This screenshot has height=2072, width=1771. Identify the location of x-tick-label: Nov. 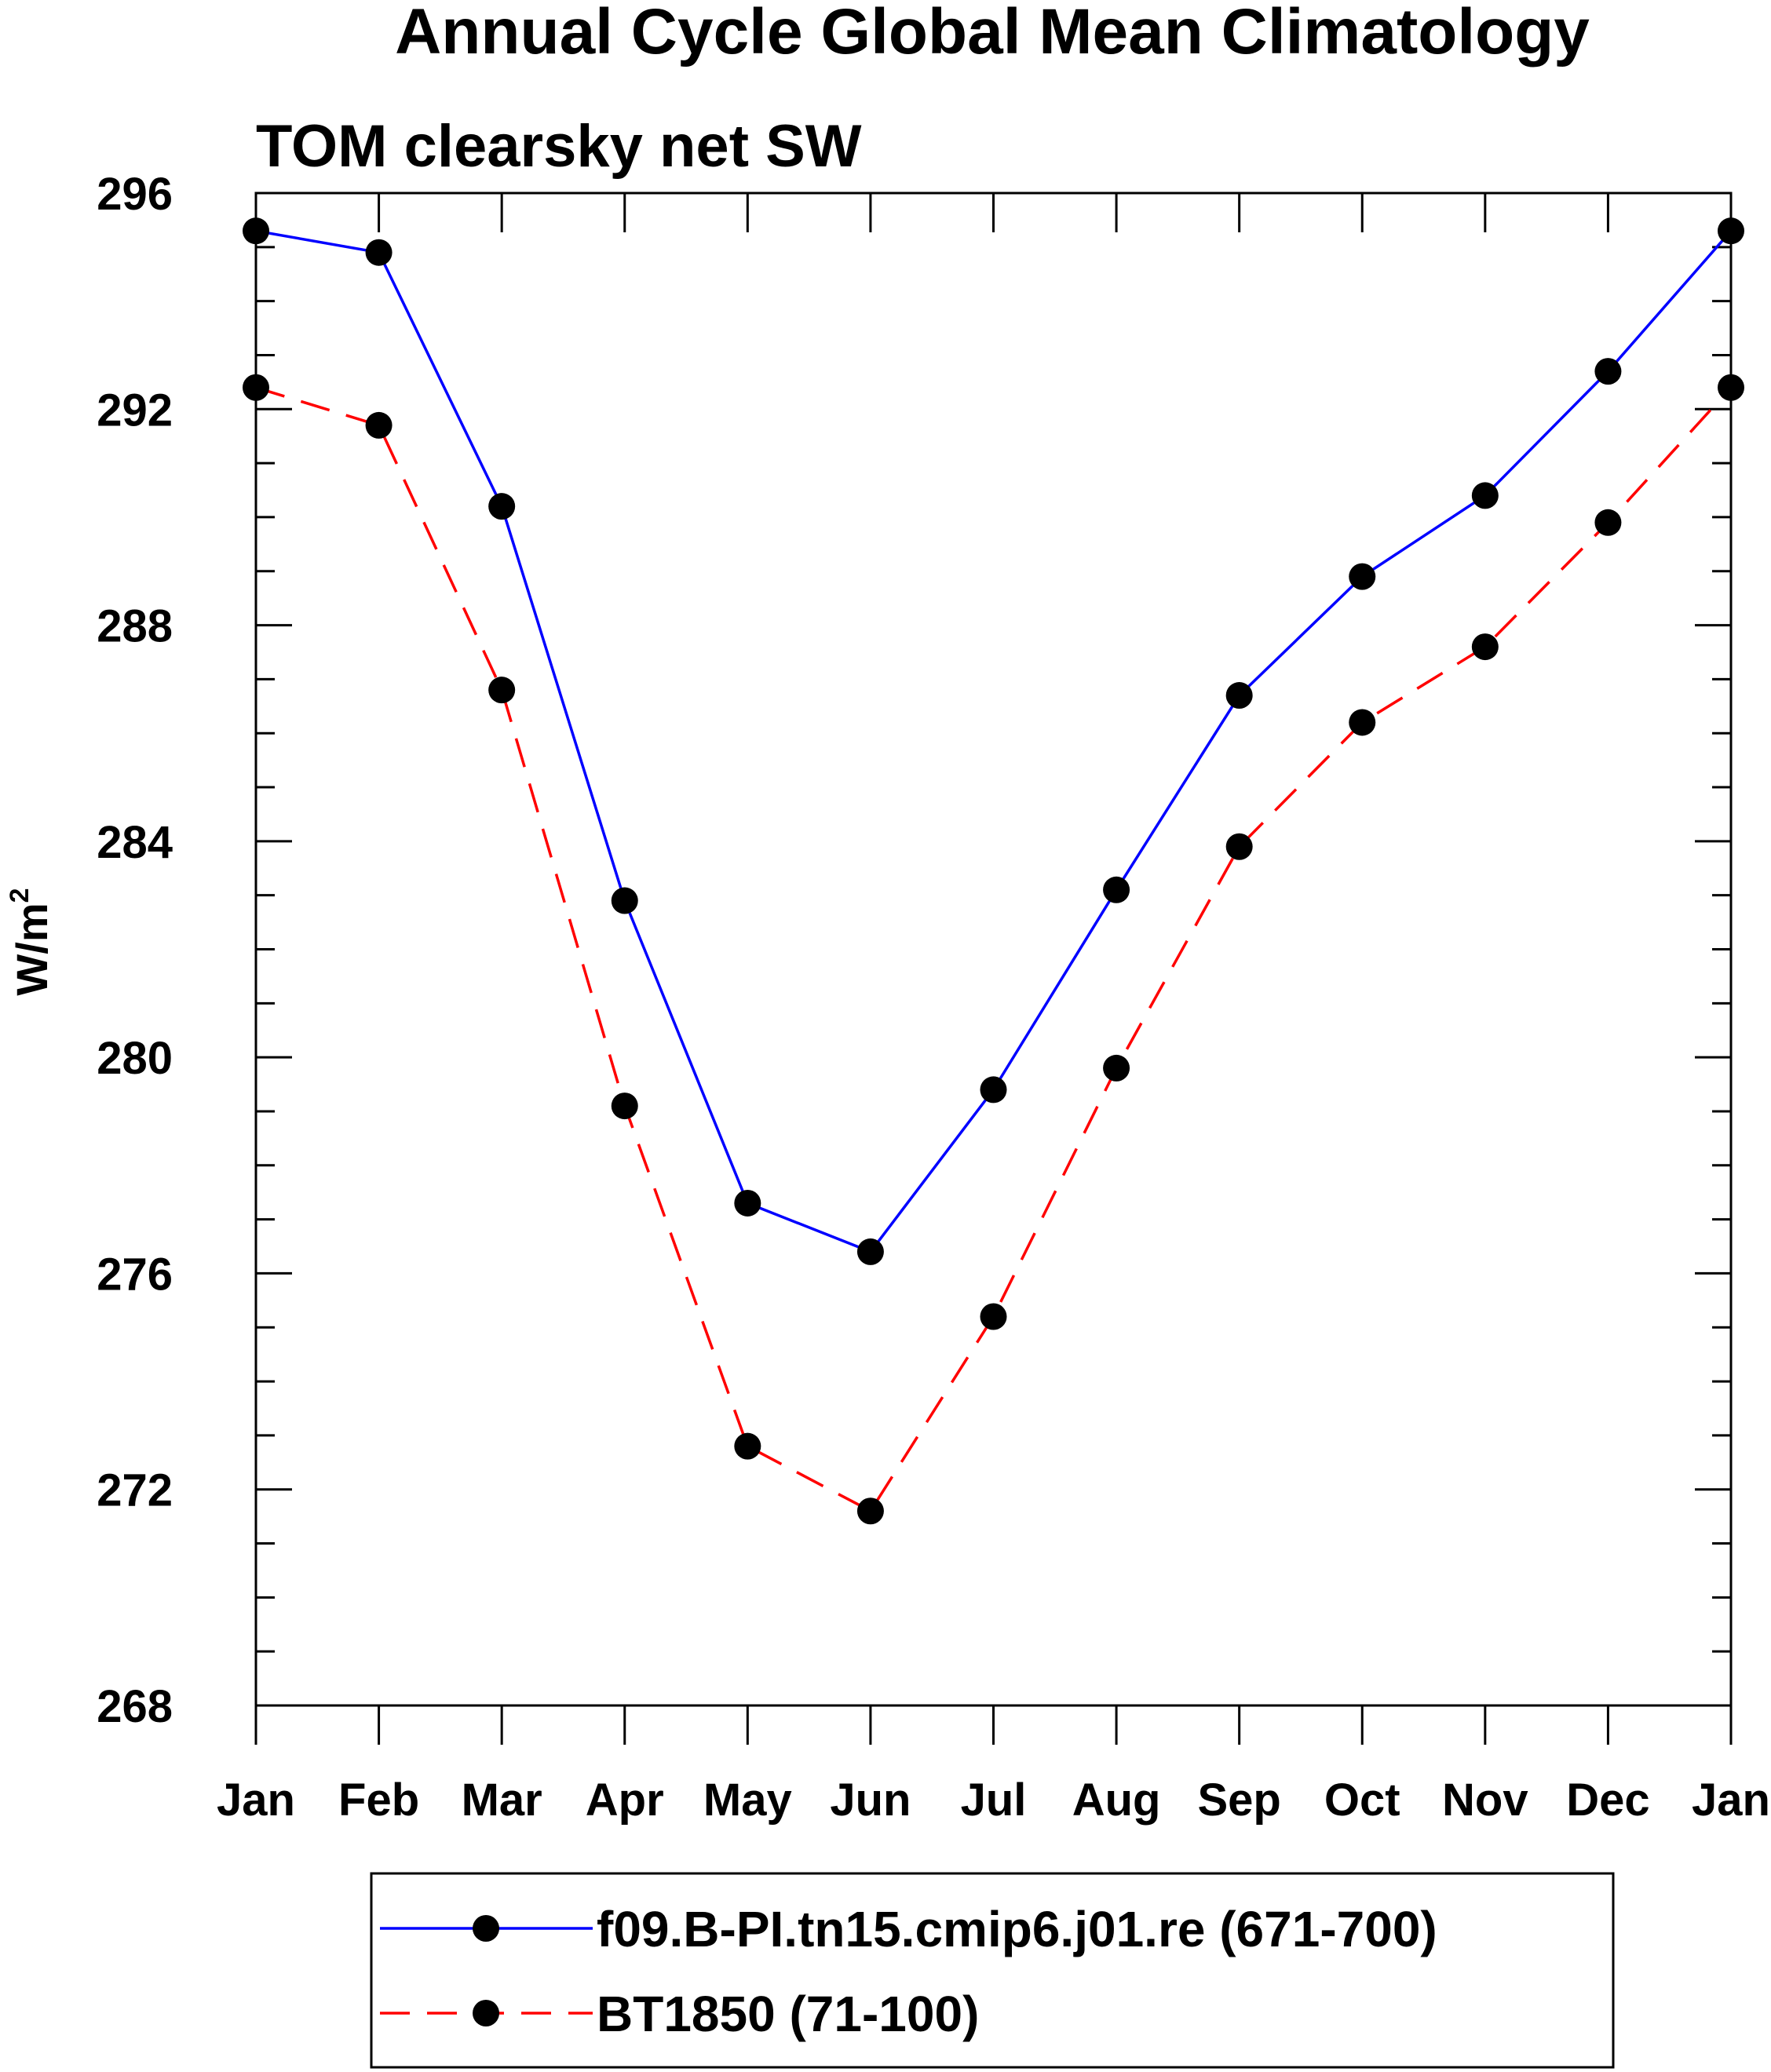
(1485, 1800).